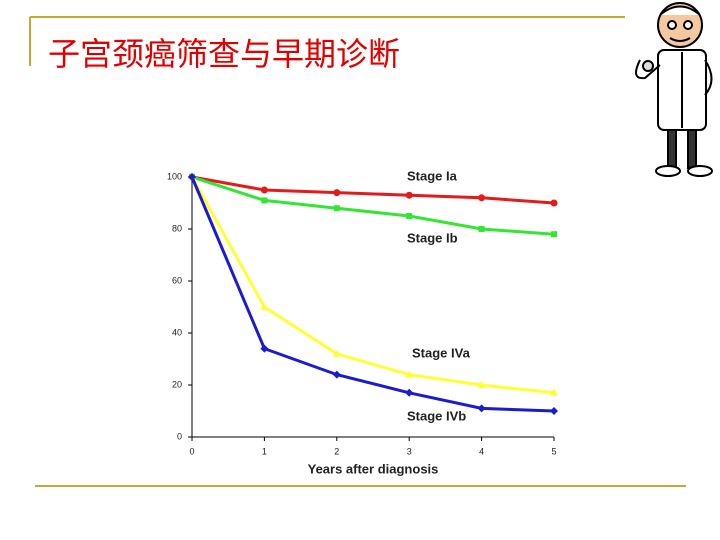 The width and height of the screenshot is (720, 540). What do you see at coordinates (336, 451) in the screenshot?
I see `x-tick-label: 2` at bounding box center [336, 451].